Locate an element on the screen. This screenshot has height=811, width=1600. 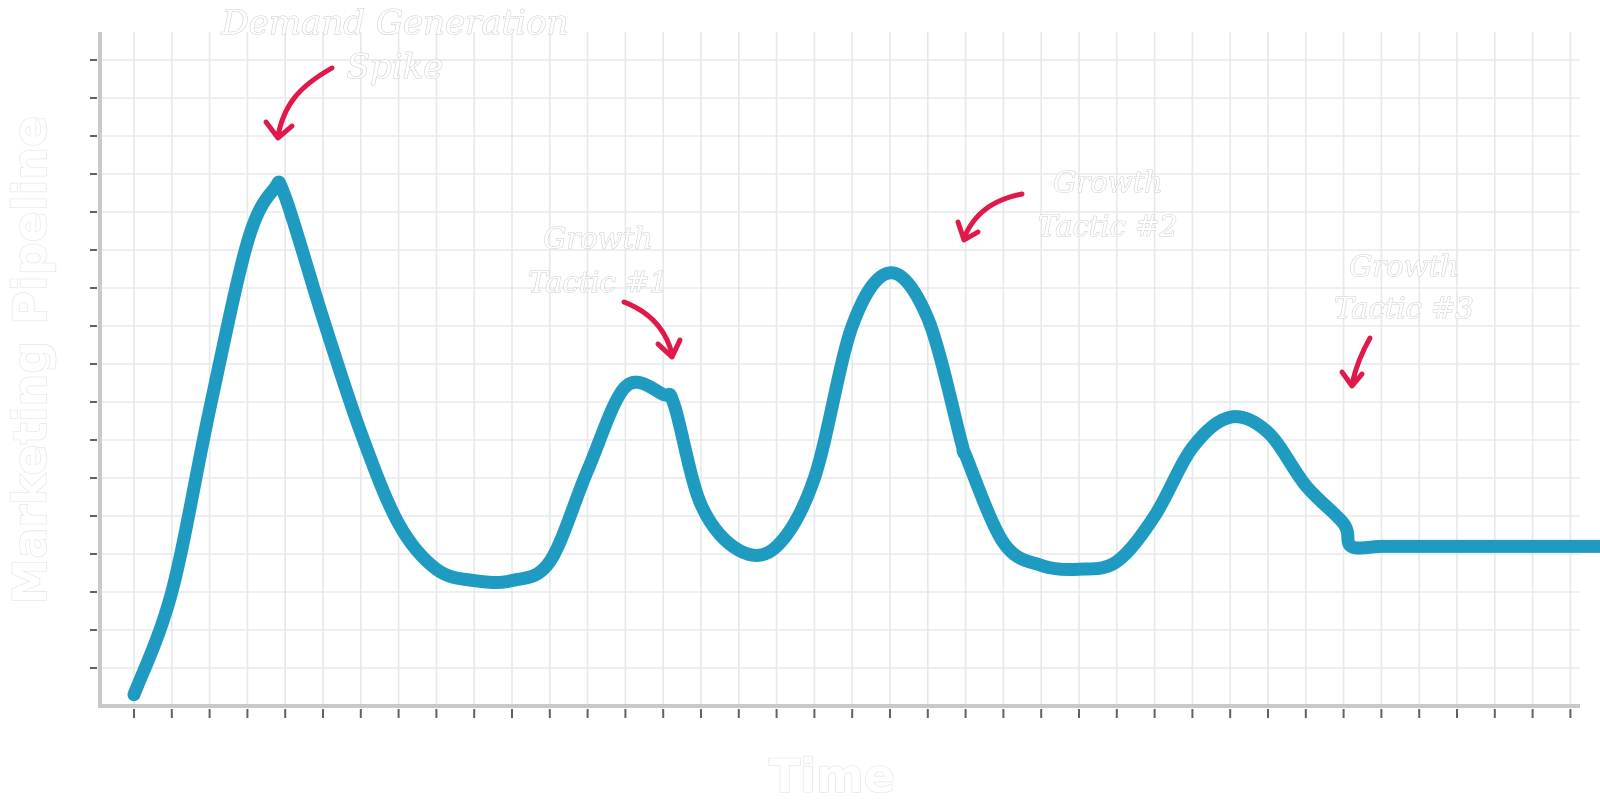
annotation-2: Growth Tactic #1 is located at coordinates (605, 290).